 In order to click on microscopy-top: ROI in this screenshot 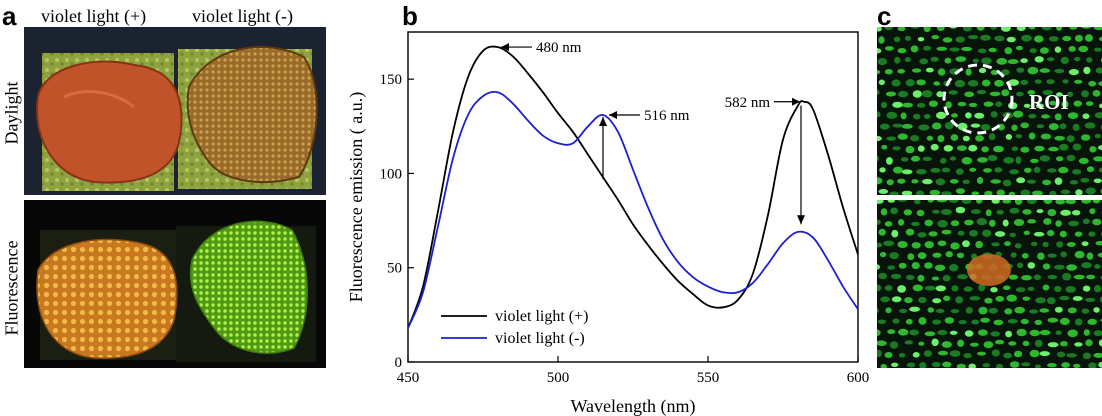, I will do `click(989, 111)`.